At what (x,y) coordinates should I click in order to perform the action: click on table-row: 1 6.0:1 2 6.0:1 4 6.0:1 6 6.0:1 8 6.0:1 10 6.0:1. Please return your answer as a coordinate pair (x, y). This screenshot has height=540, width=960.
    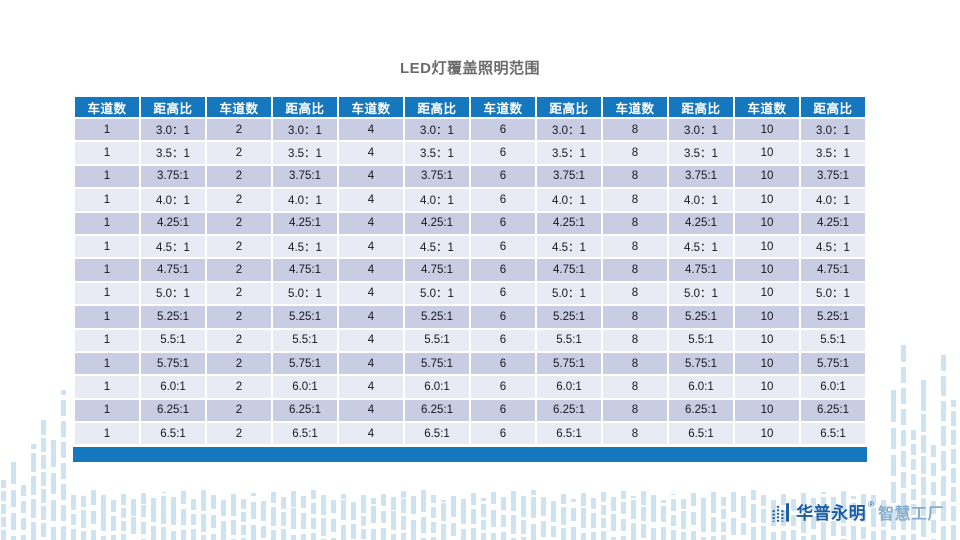
    Looking at the image, I should click on (470, 387).